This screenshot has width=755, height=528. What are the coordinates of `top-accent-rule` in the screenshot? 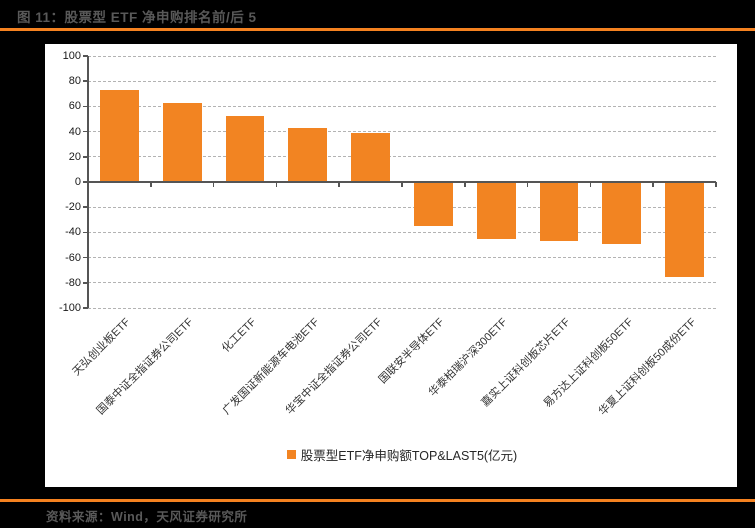 It's located at (377, 29).